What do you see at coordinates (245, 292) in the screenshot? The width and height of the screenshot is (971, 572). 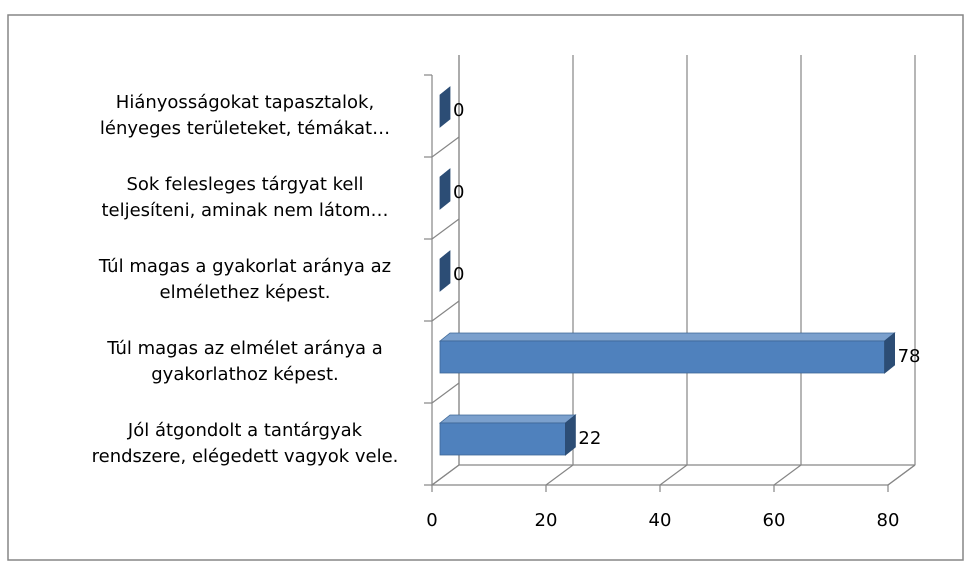 I see `y-tick-label: elmélethez képest.` at bounding box center [245, 292].